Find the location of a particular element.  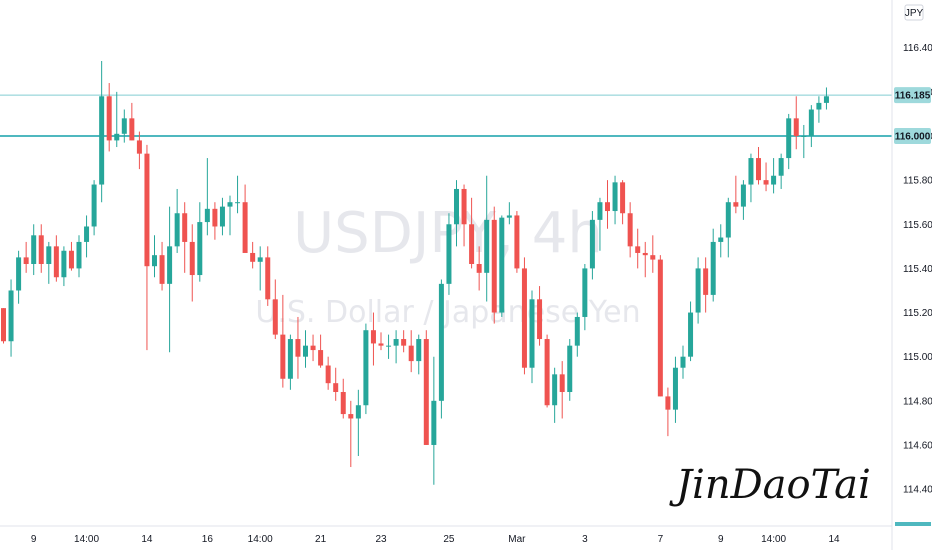

last-price-tag-text: 116.185 is located at coordinates (913, 96).